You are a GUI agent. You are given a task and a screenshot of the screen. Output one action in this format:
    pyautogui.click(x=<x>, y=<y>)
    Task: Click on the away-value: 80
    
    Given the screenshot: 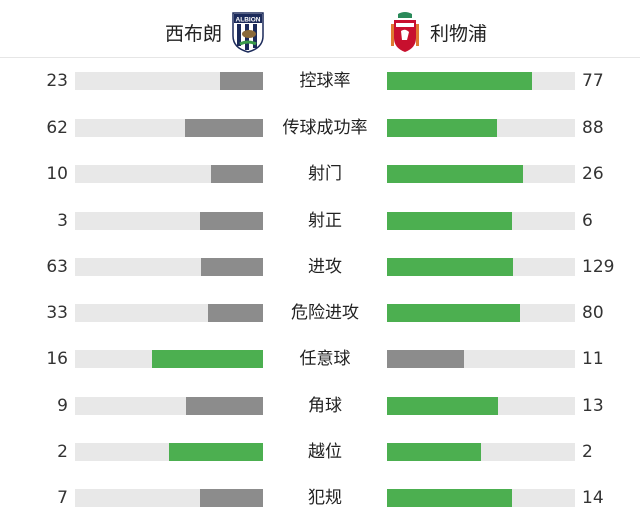 What is the action you would take?
    pyautogui.click(x=593, y=313)
    